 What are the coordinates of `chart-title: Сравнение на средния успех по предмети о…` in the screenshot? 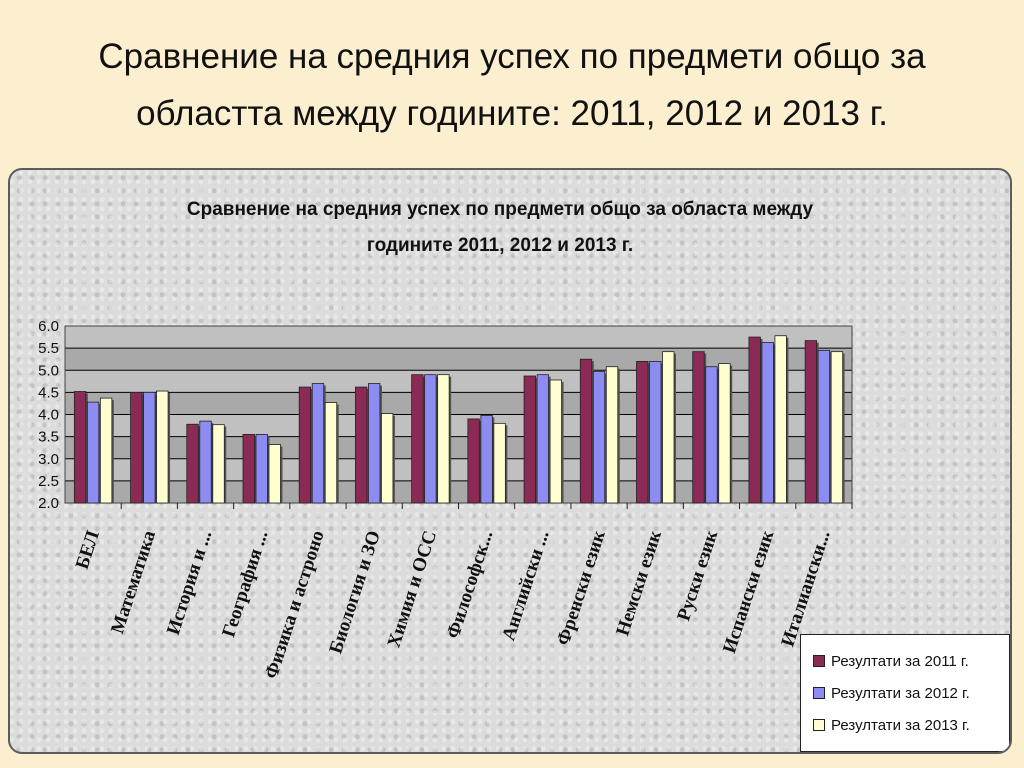 It's located at (500, 228).